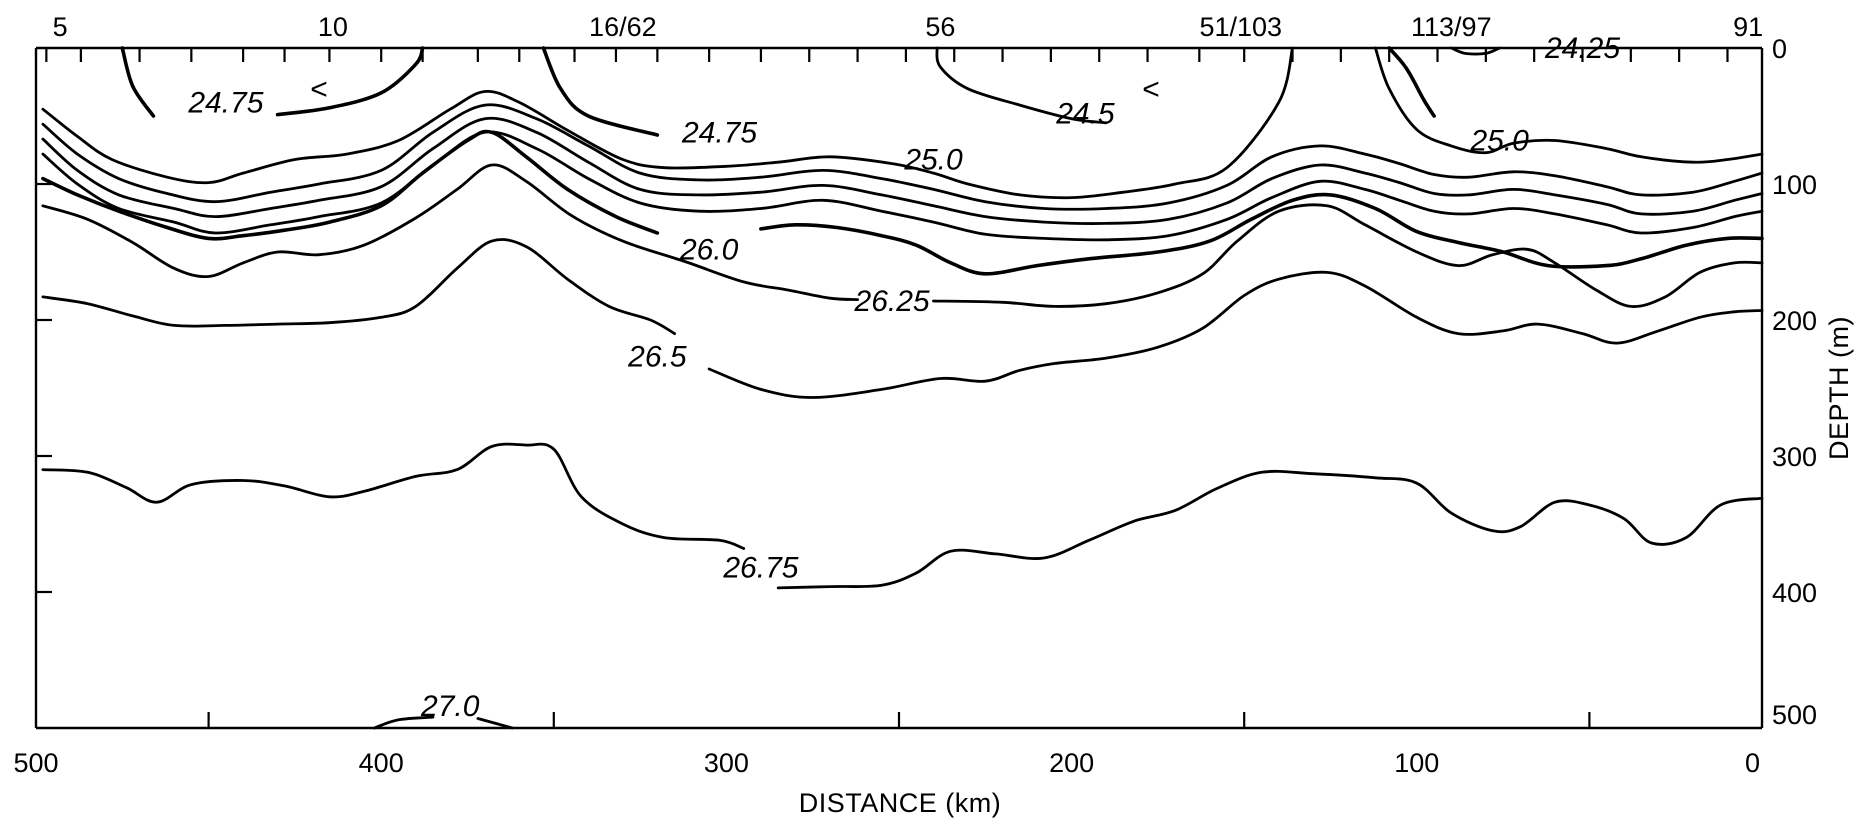 The height and width of the screenshot is (820, 1869). Describe the element at coordinates (1794, 382) in the screenshot. I see `y-tick-labels: 0 100 200 300 400 500` at that location.